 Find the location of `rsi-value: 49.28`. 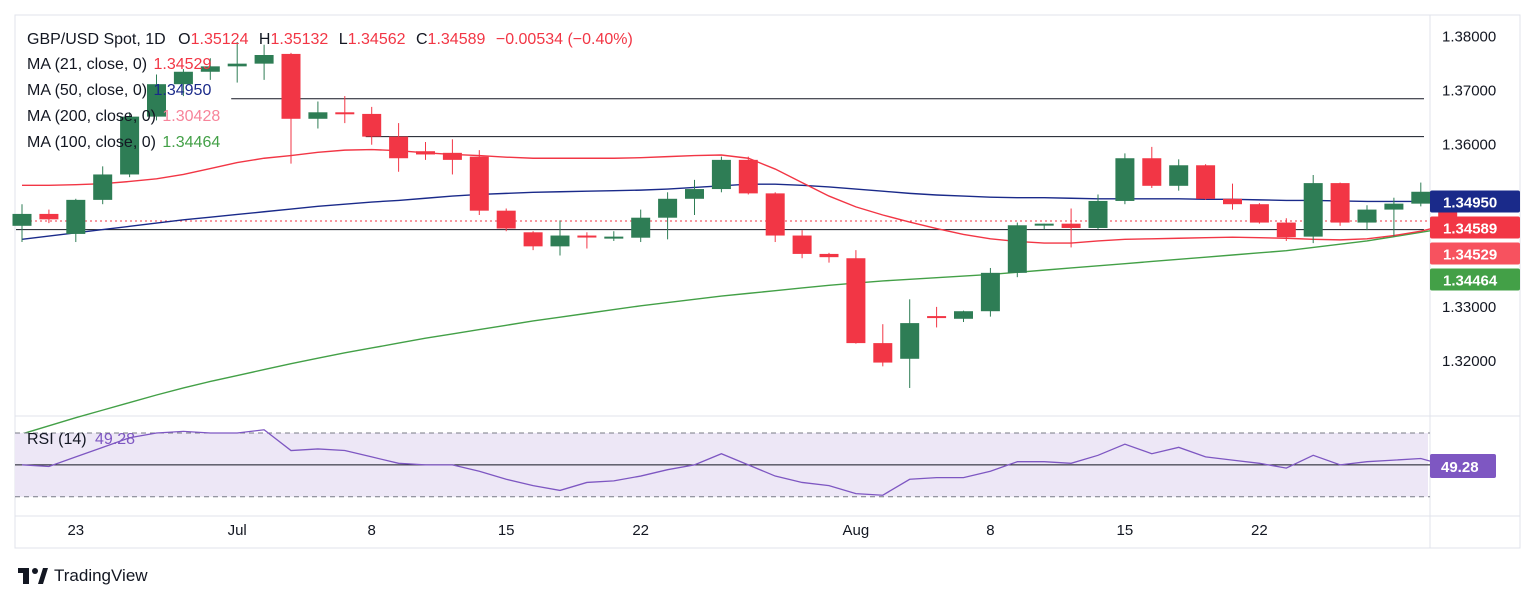

rsi-value: 49.28 is located at coordinates (115, 439).